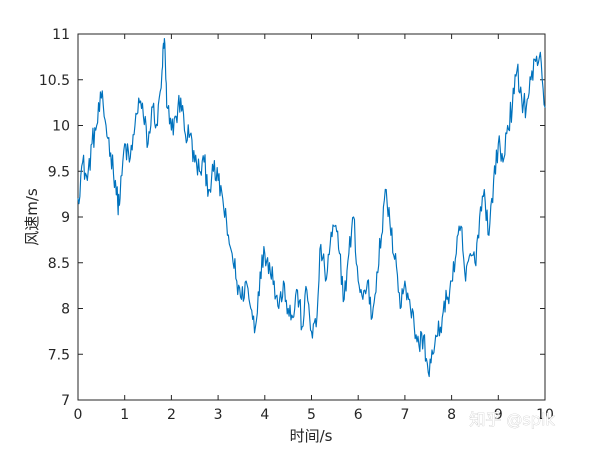  I want to click on y-tick-label: 10.5, so click(54, 81).